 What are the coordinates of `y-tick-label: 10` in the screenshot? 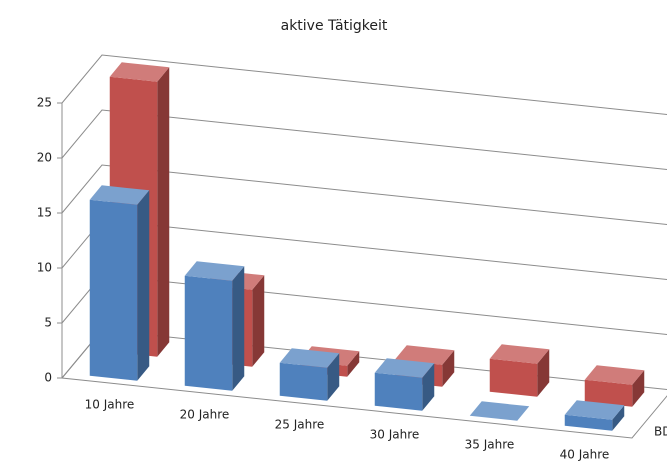 It's located at (44, 268).